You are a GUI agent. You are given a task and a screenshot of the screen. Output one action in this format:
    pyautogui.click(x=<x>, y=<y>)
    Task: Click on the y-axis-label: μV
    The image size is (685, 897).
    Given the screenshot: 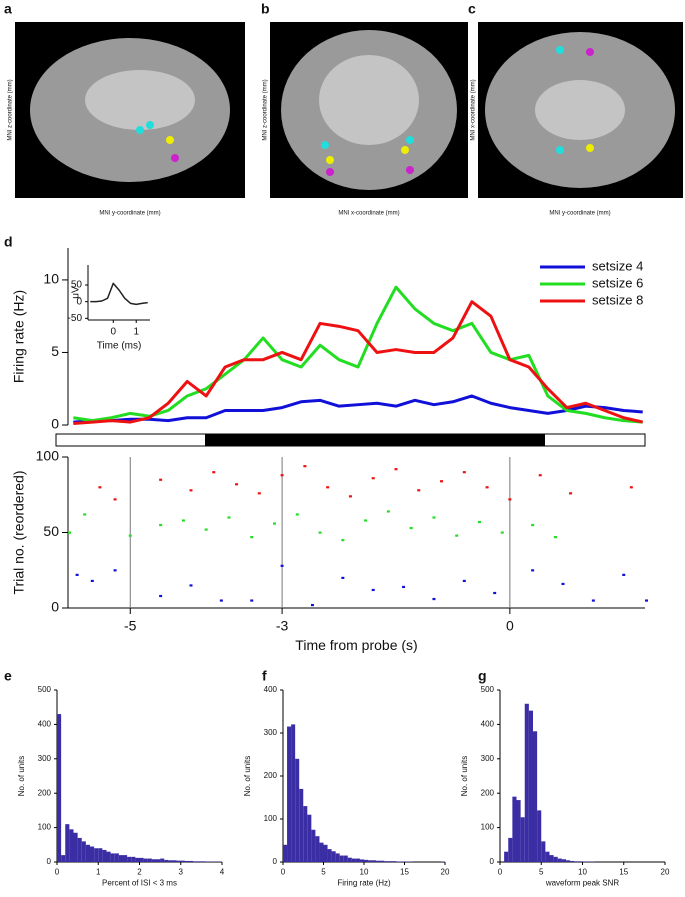 What is the action you would take?
    pyautogui.click(x=76, y=292)
    